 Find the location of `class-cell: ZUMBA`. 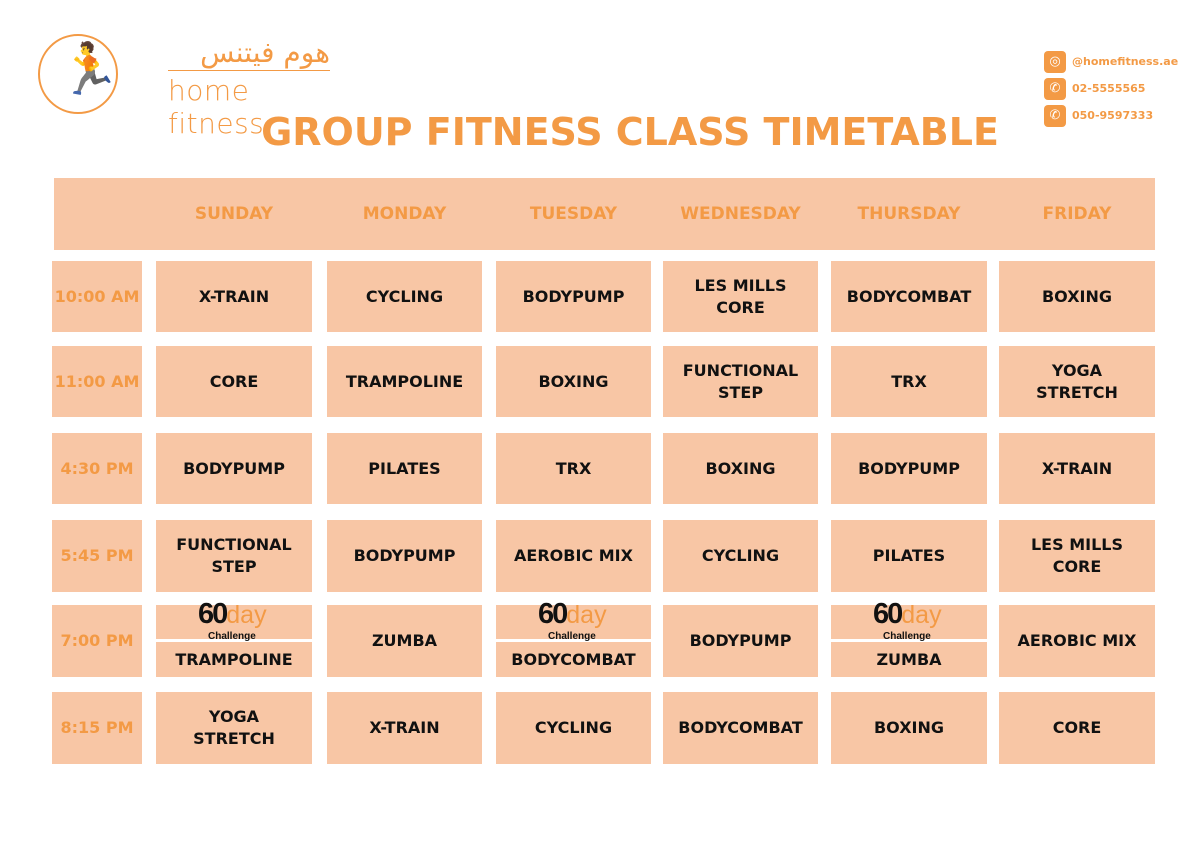

class-cell: ZUMBA is located at coordinates (404, 641).